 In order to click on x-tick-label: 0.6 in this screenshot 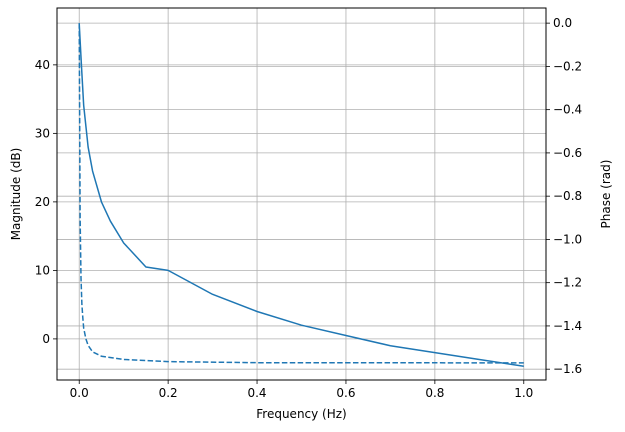, I will do `click(345, 393)`.